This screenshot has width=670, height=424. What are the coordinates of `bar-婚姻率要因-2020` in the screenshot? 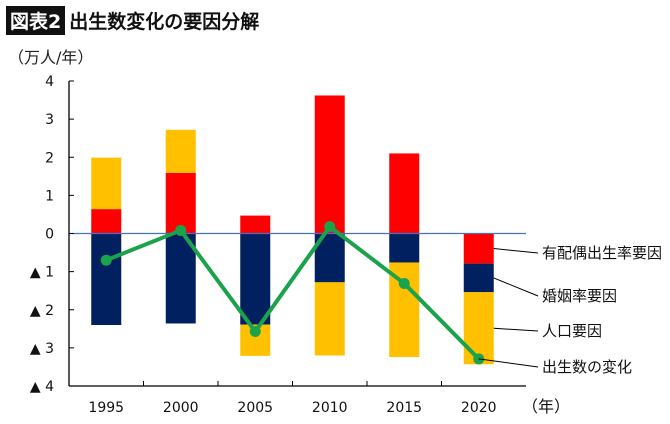 It's located at (478, 278).